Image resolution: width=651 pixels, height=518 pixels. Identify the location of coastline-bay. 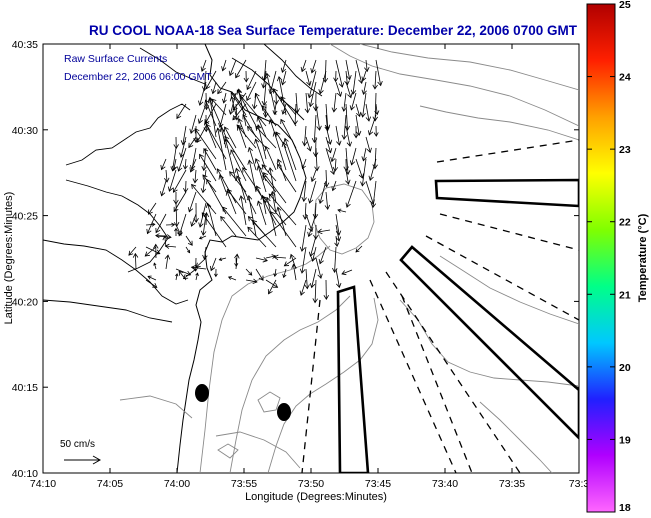
(117, 213).